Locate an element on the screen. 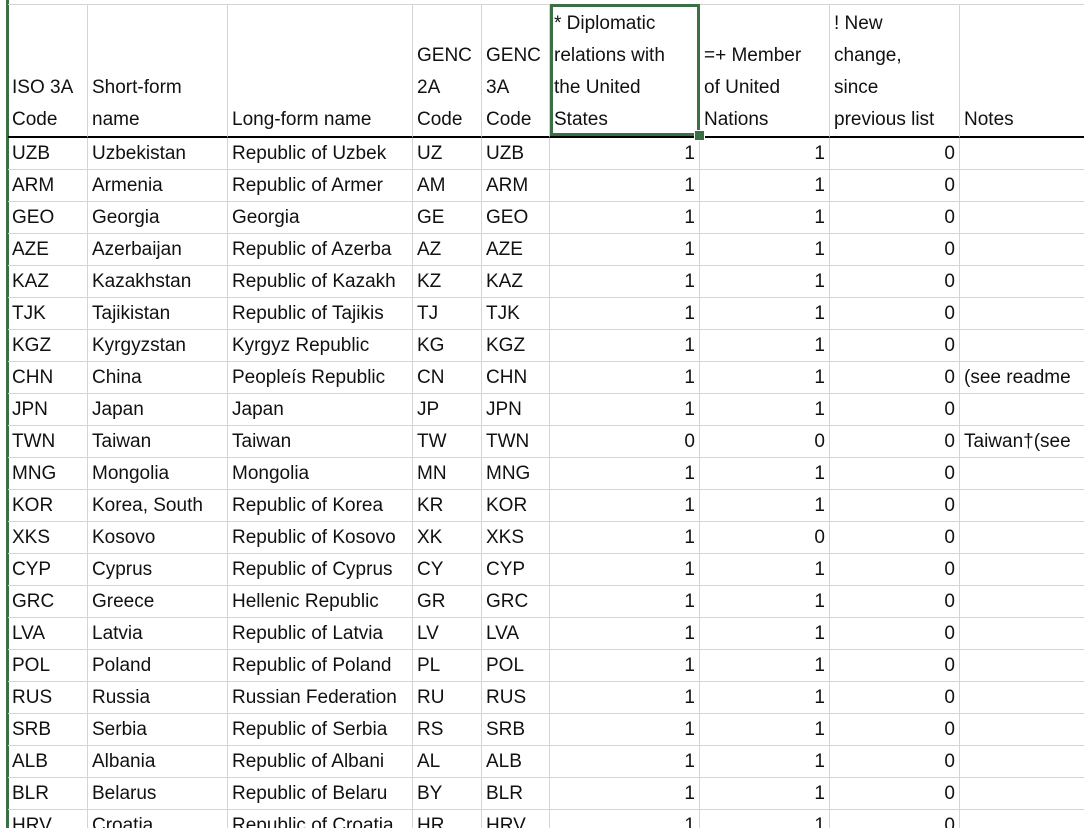  text-cell: TJ is located at coordinates (447, 314).